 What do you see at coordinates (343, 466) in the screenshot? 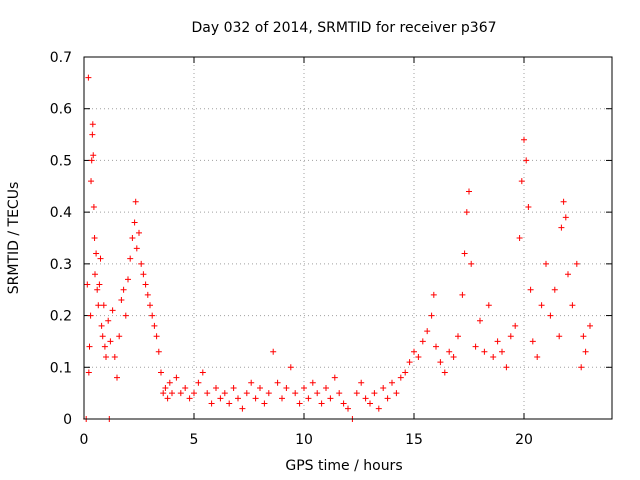
I see `x-axis-label: GPS time / hours` at bounding box center [343, 466].